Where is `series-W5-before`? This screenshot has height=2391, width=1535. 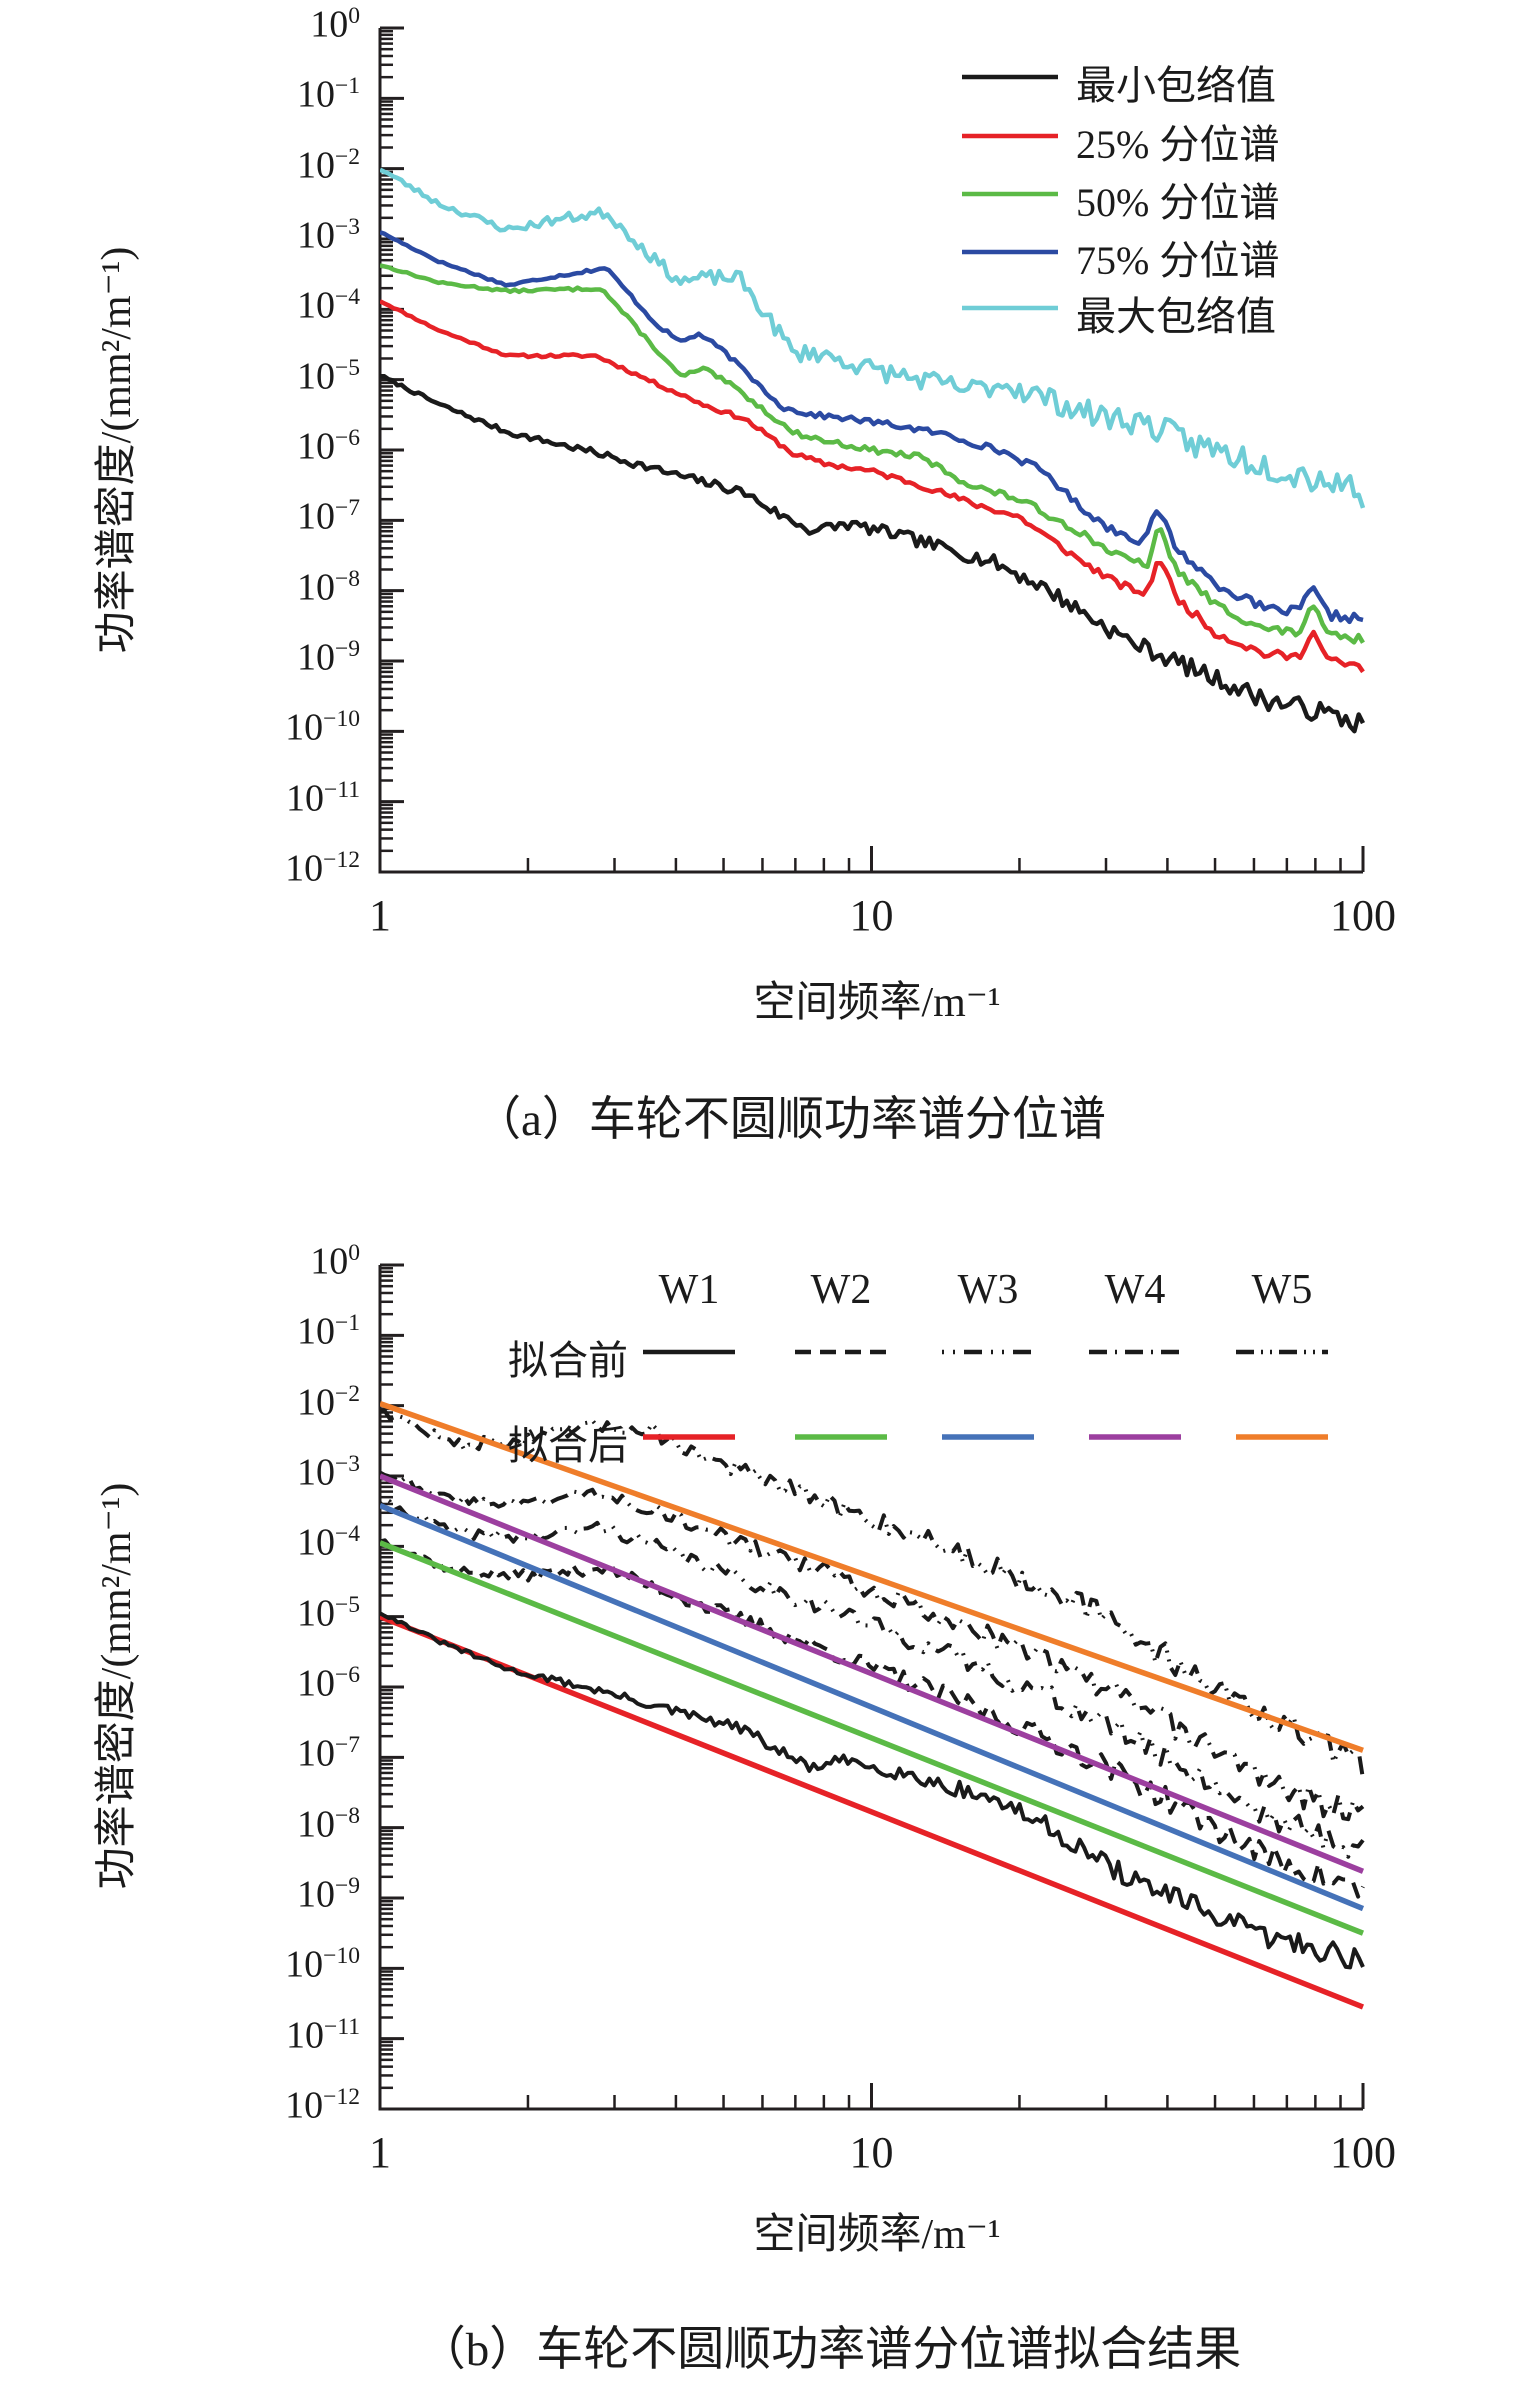 series-W5-before is located at coordinates (872, 1594).